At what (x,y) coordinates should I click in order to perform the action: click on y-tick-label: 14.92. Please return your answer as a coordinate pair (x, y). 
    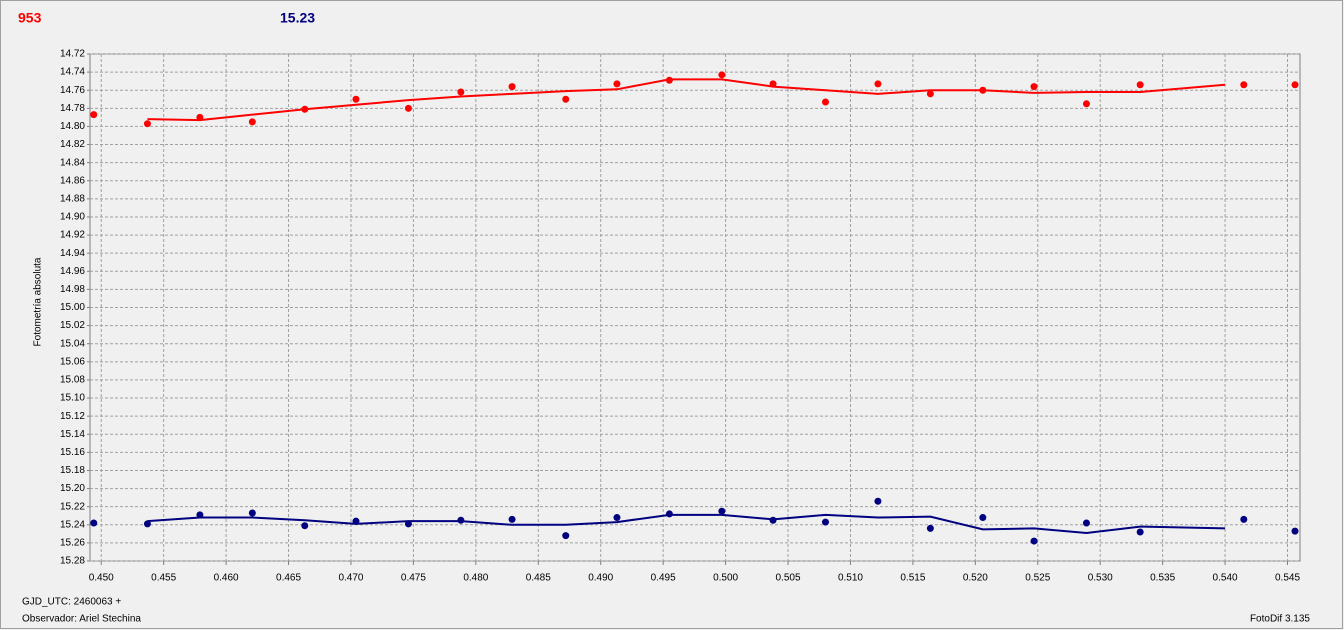
    Looking at the image, I should click on (72, 235).